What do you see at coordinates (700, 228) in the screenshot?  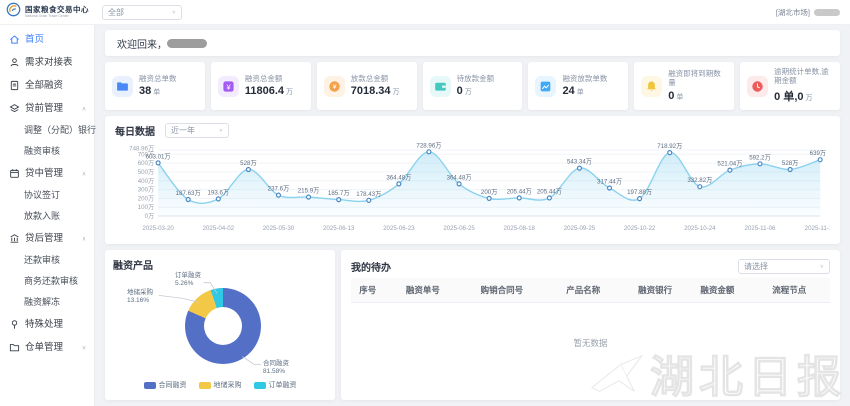 I see `svg-text: 2025-10-24` at bounding box center [700, 228].